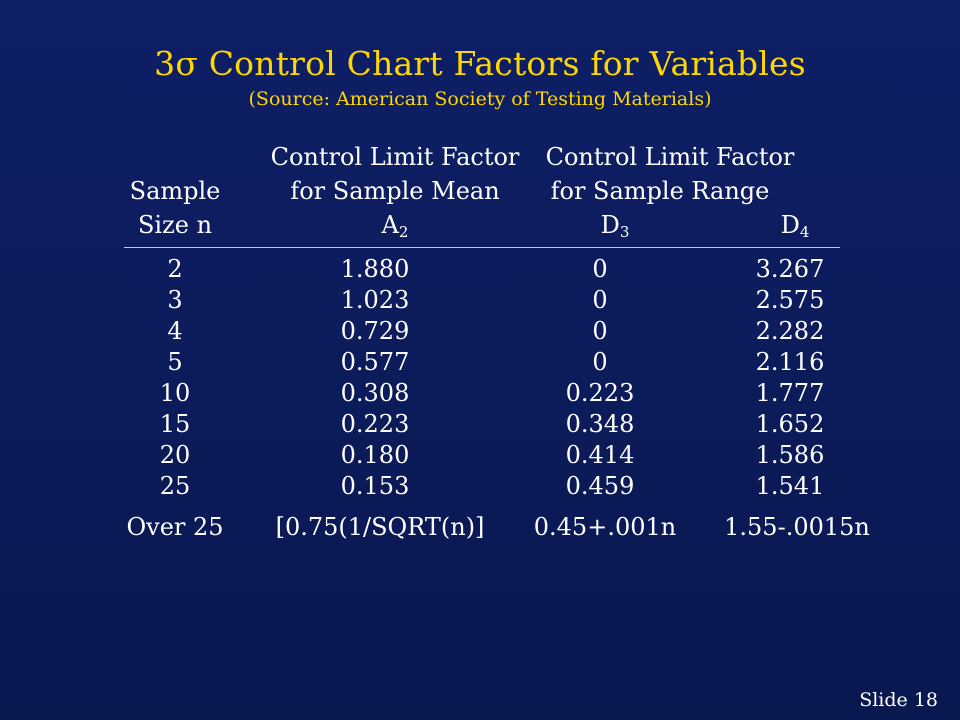 The width and height of the screenshot is (960, 720). Describe the element at coordinates (175, 300) in the screenshot. I see `cell-sample-size: 3` at that location.